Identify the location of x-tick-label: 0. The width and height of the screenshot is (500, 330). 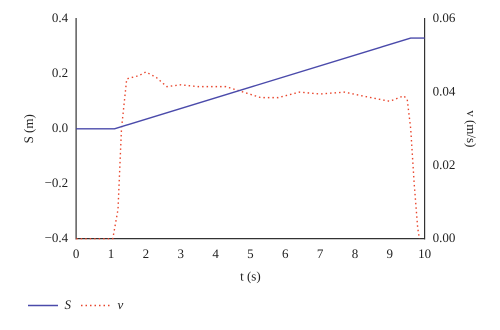
(76, 254).